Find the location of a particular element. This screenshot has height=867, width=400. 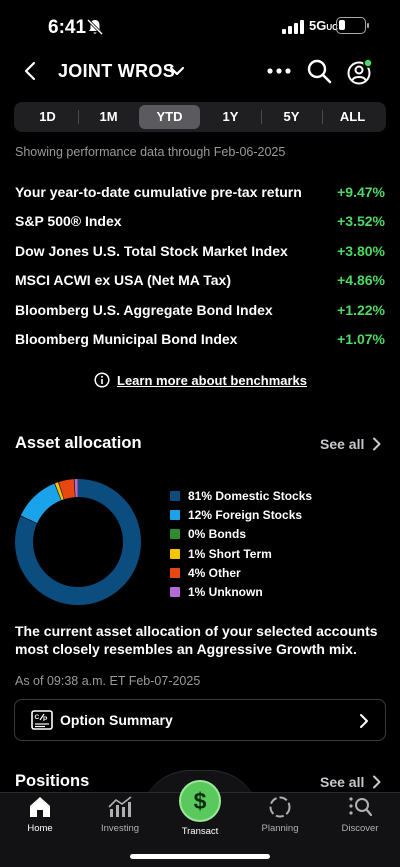

tab-investing: Investing is located at coordinates (120, 814).